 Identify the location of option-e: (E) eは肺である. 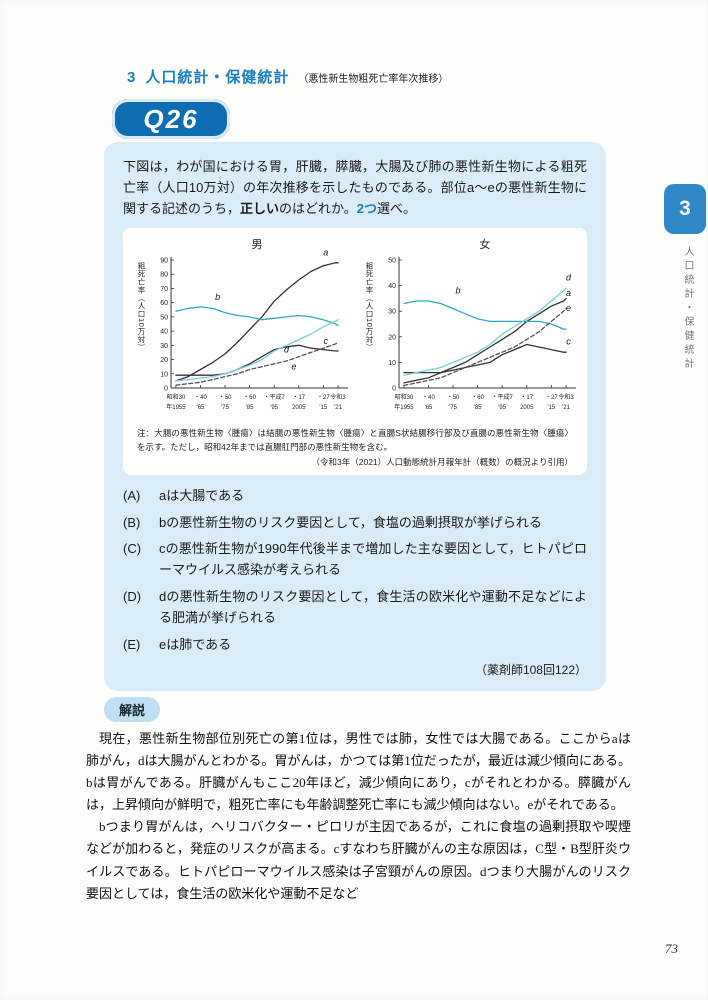
(355, 645).